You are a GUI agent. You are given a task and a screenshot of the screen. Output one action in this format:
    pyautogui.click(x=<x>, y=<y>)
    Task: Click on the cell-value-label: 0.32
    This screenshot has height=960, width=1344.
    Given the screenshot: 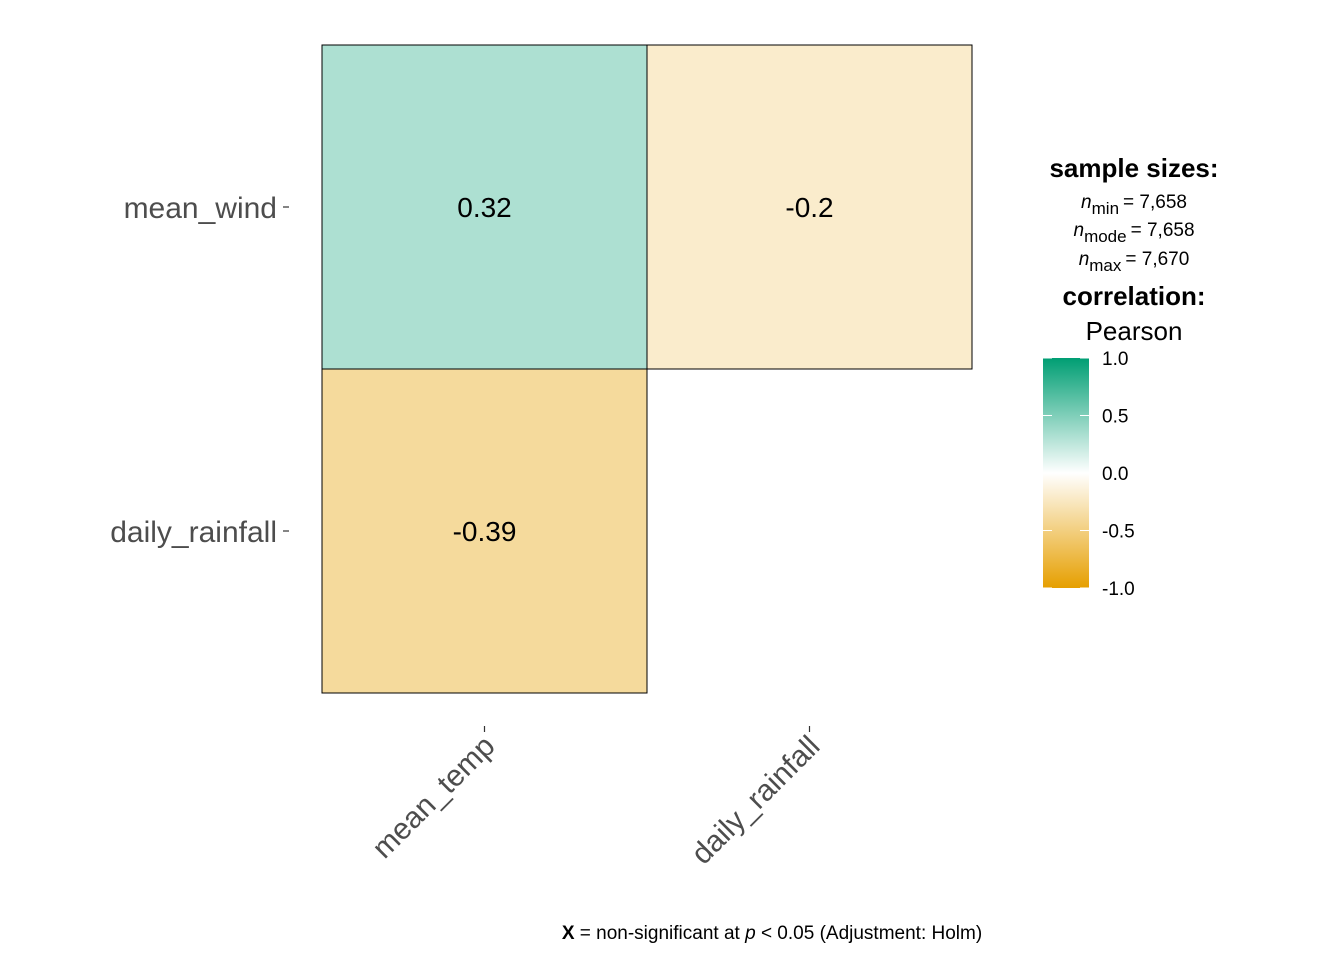 What is the action you would take?
    pyautogui.click(x=484, y=207)
    